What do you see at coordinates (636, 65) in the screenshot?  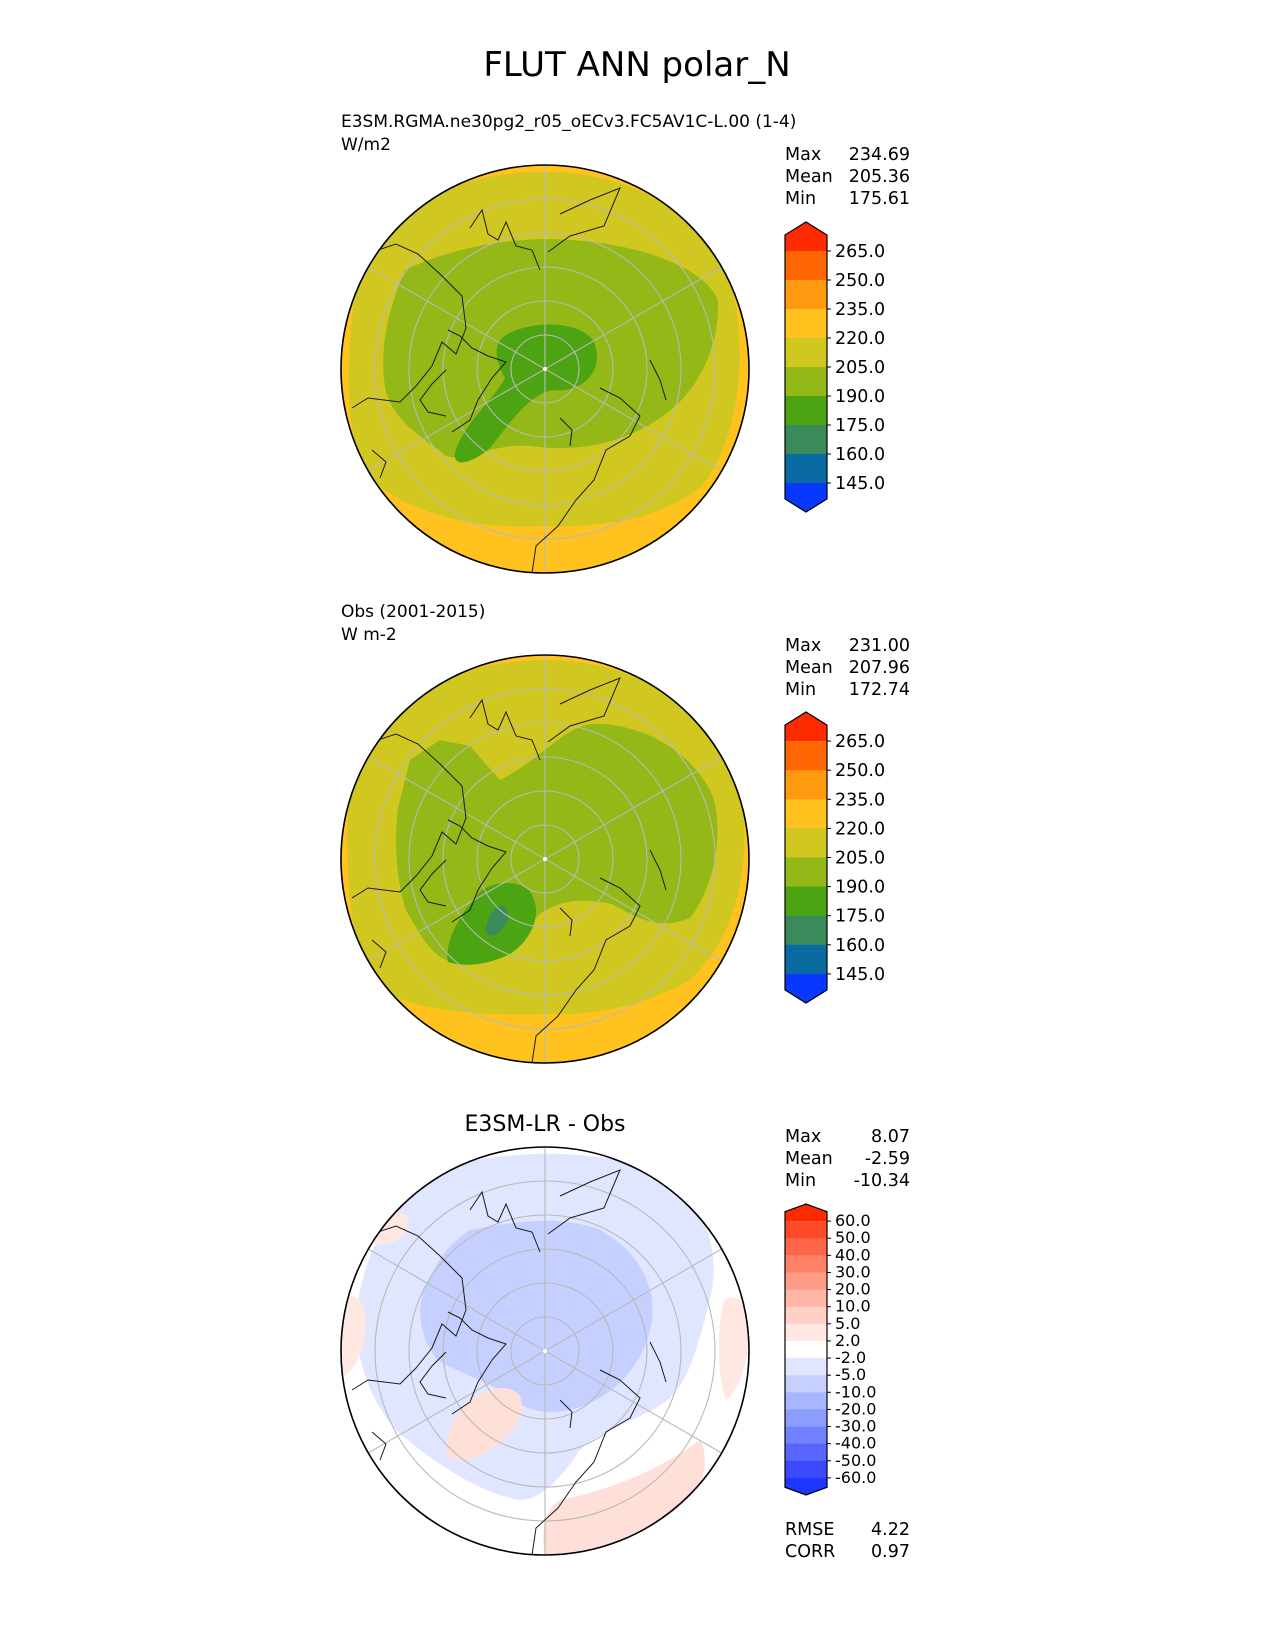 I see `page-title: FLUT ANN polar_N` at bounding box center [636, 65].